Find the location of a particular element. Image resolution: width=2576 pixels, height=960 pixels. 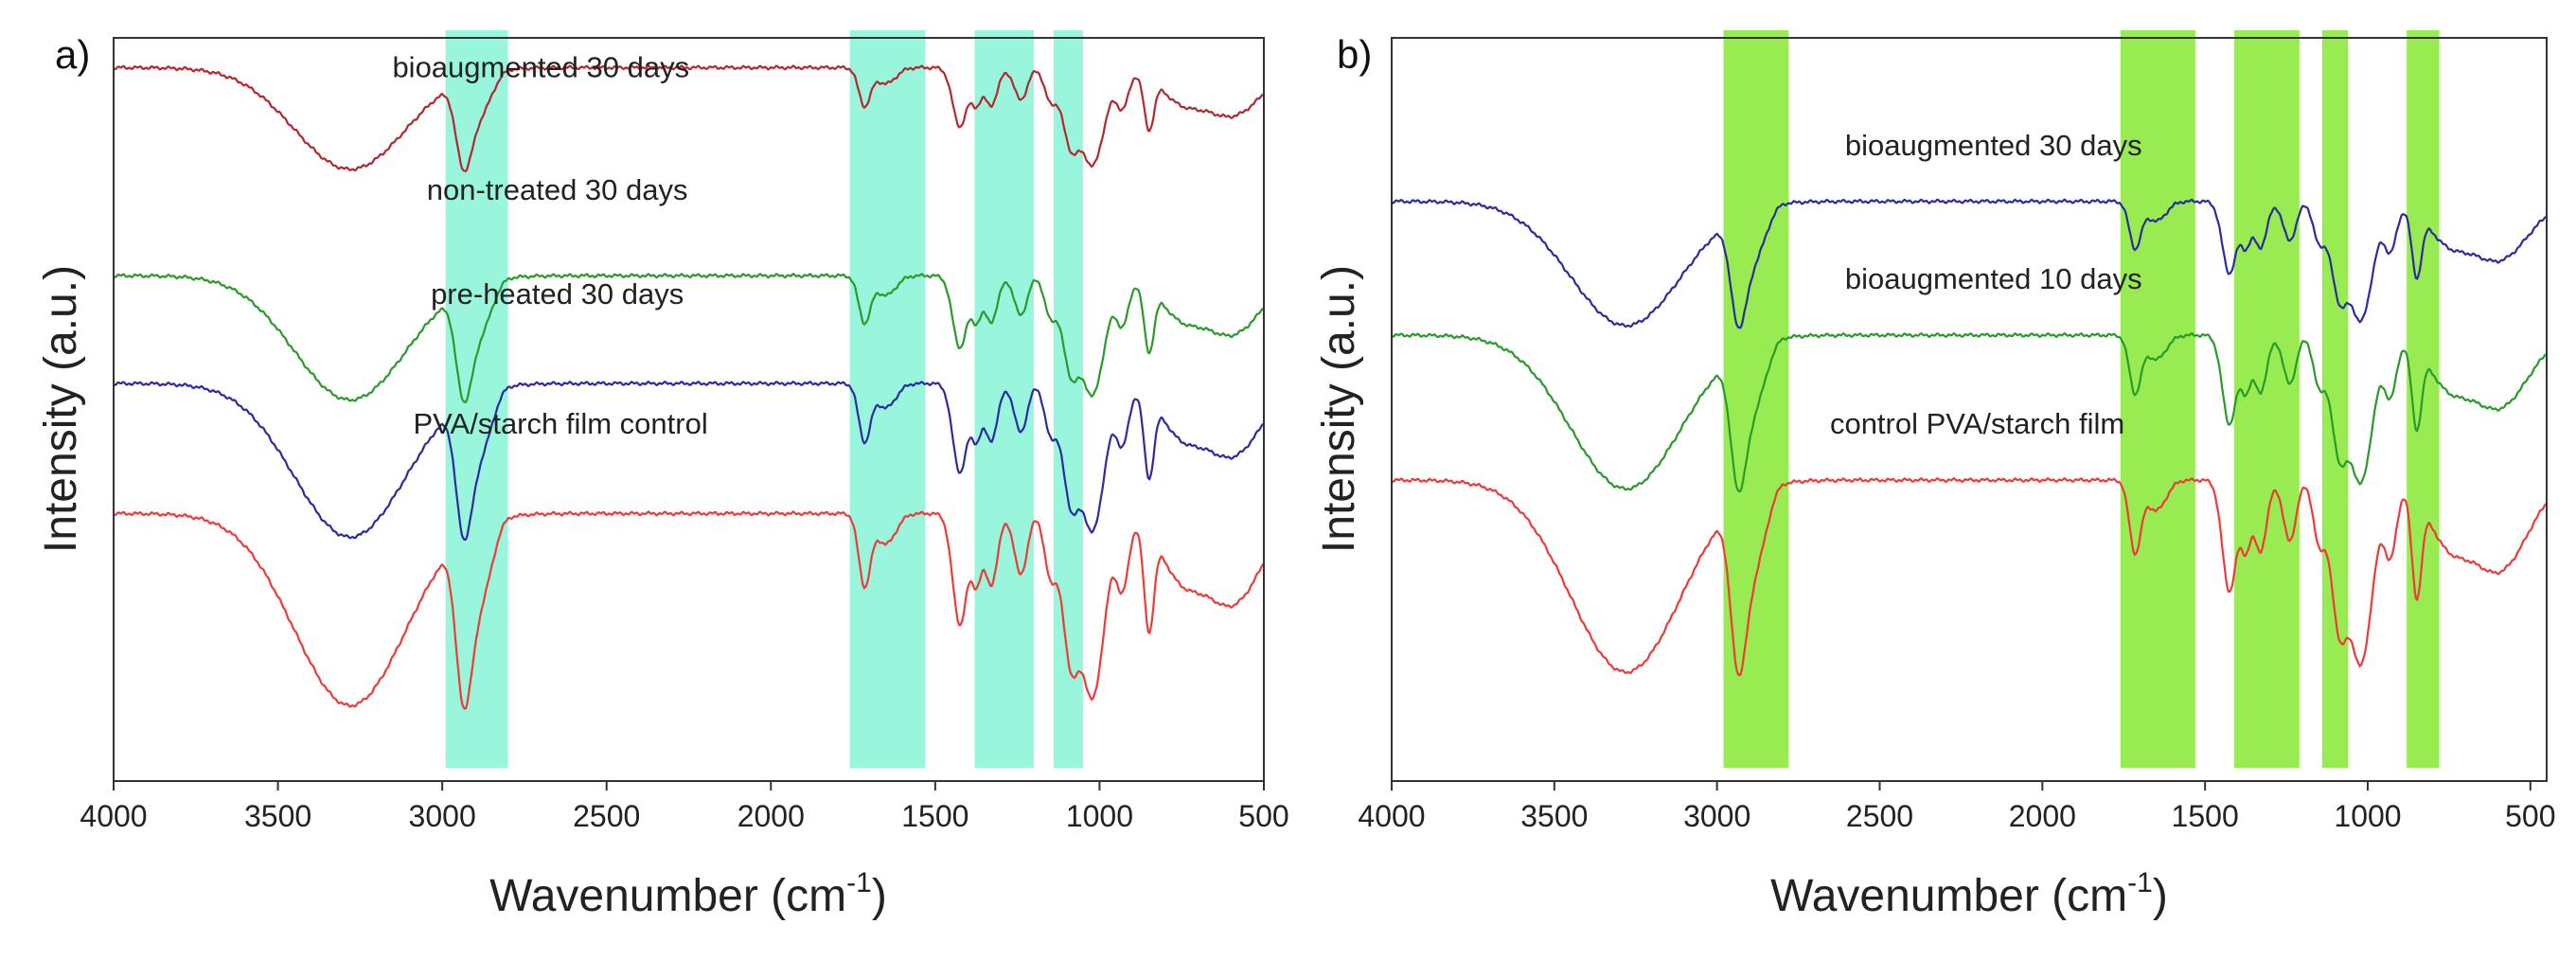

series-label: pre-heated 30 days is located at coordinates (558, 294).